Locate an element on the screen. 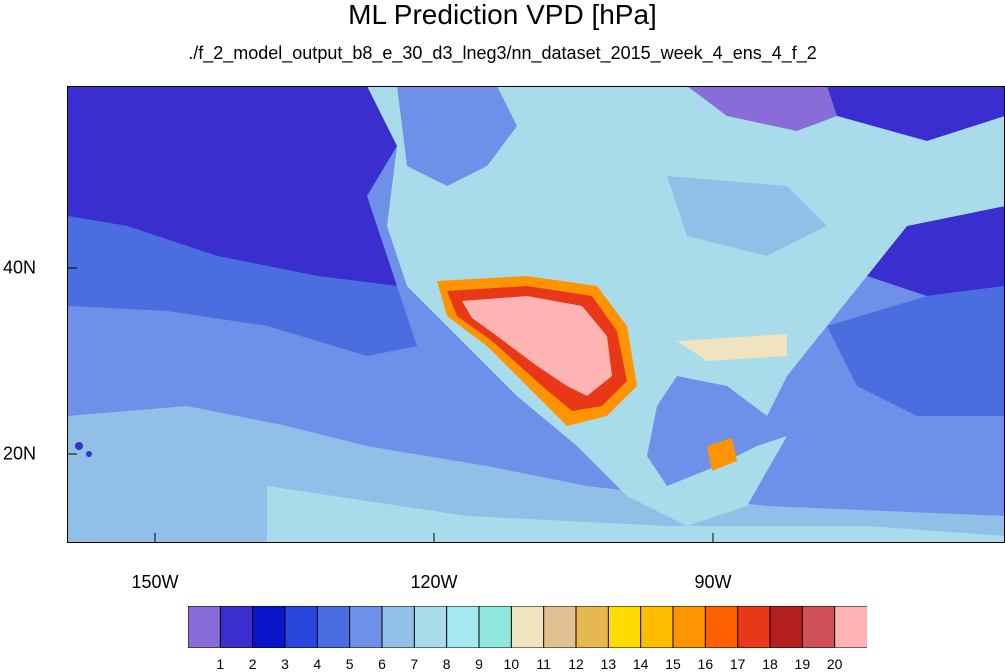  colorbar-label: 12 is located at coordinates (576, 664).